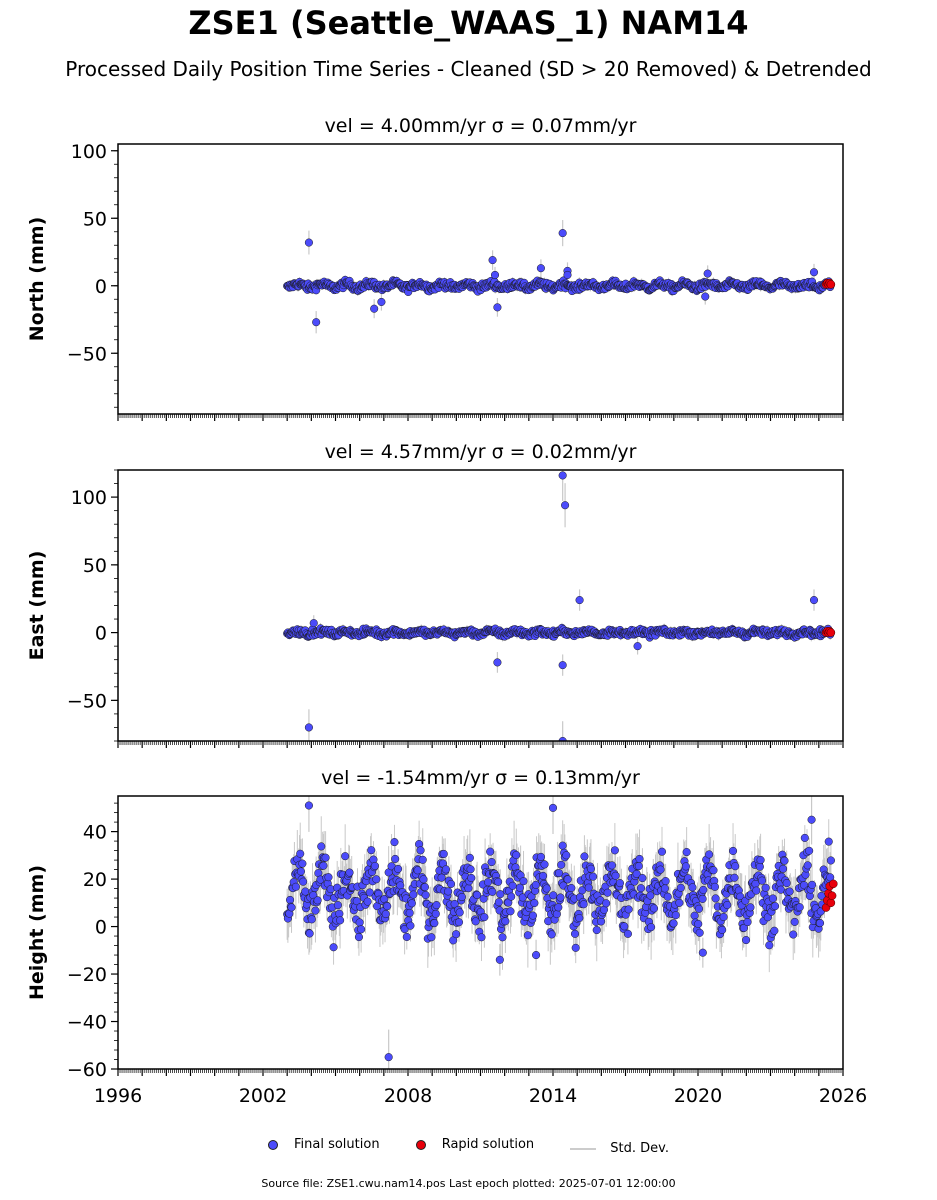 This screenshot has width=937, height=1200. Describe the element at coordinates (89, 498) in the screenshot. I see `y-tick-label: 100` at that location.